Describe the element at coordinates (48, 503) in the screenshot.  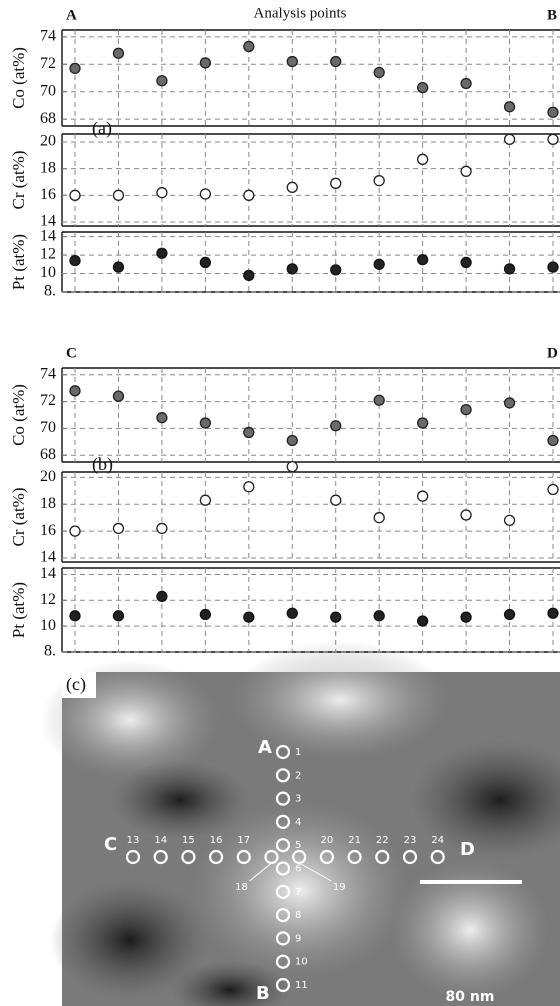
I see `y-tick-label: 18` at that location.